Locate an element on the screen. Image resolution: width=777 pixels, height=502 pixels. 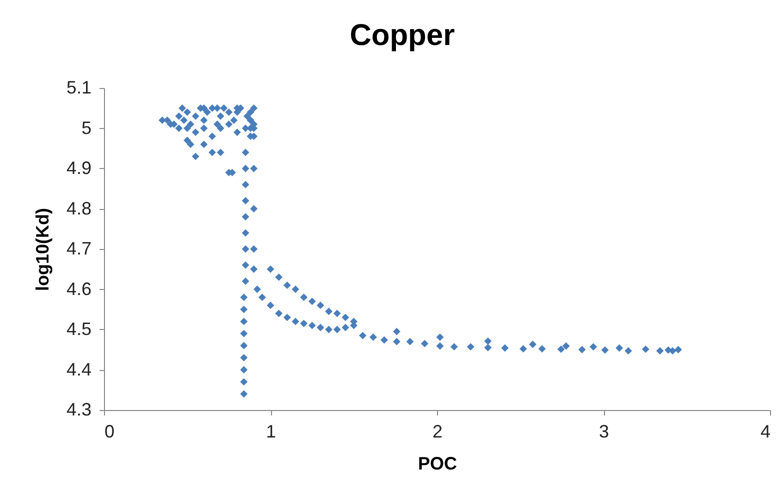
y-tick-label: 5 is located at coordinates (86, 128).